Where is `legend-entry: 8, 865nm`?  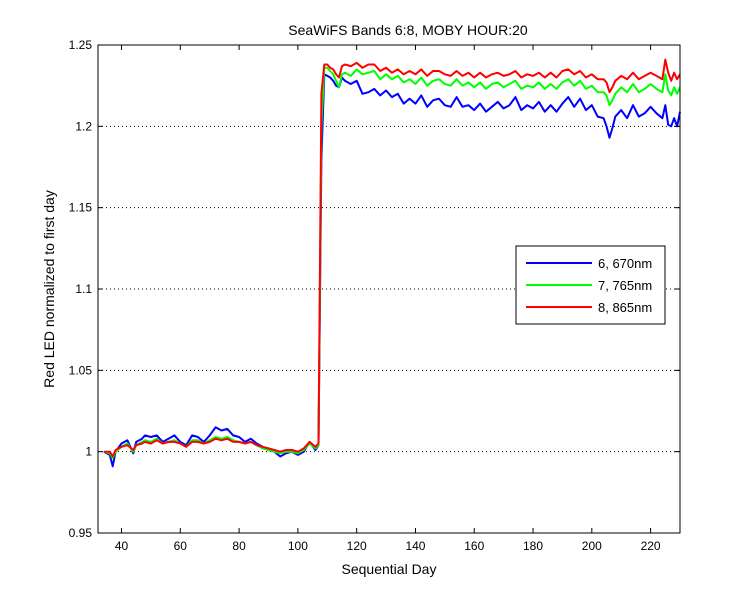 legend-entry: 8, 865nm is located at coordinates (625, 307).